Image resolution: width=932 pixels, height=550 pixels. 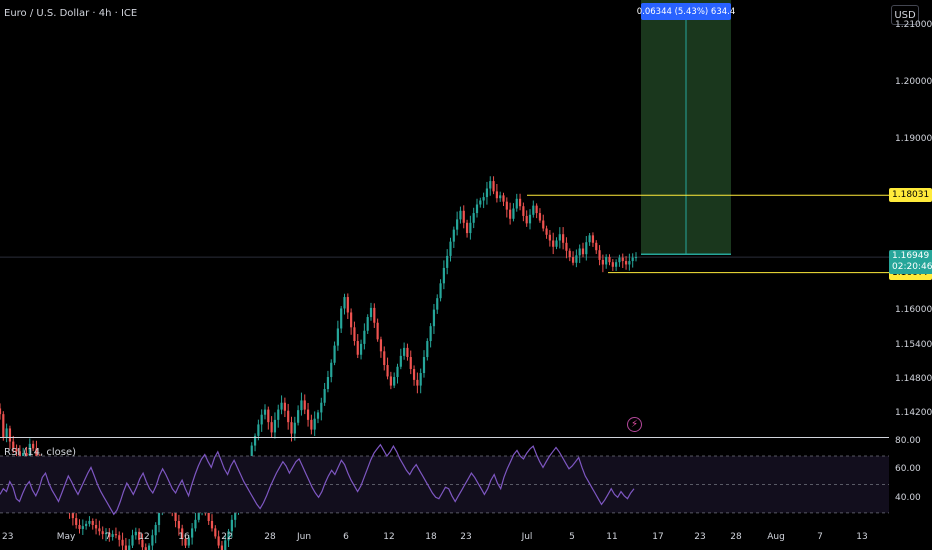 I want to click on time-tick: 11, so click(x=612, y=537).